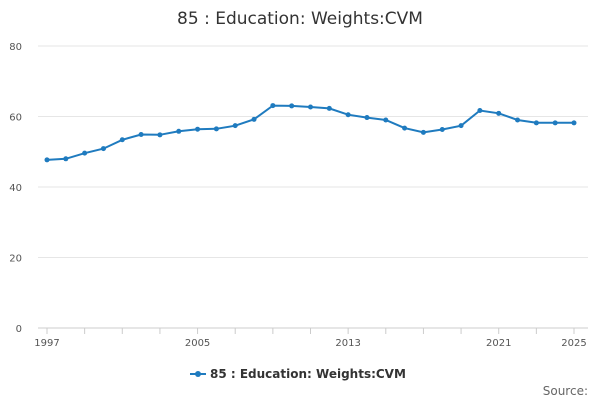 The width and height of the screenshot is (600, 400). What do you see at coordinates (308, 374) in the screenshot?
I see `legend-label: 85 : Education: Weights:CVM` at bounding box center [308, 374].